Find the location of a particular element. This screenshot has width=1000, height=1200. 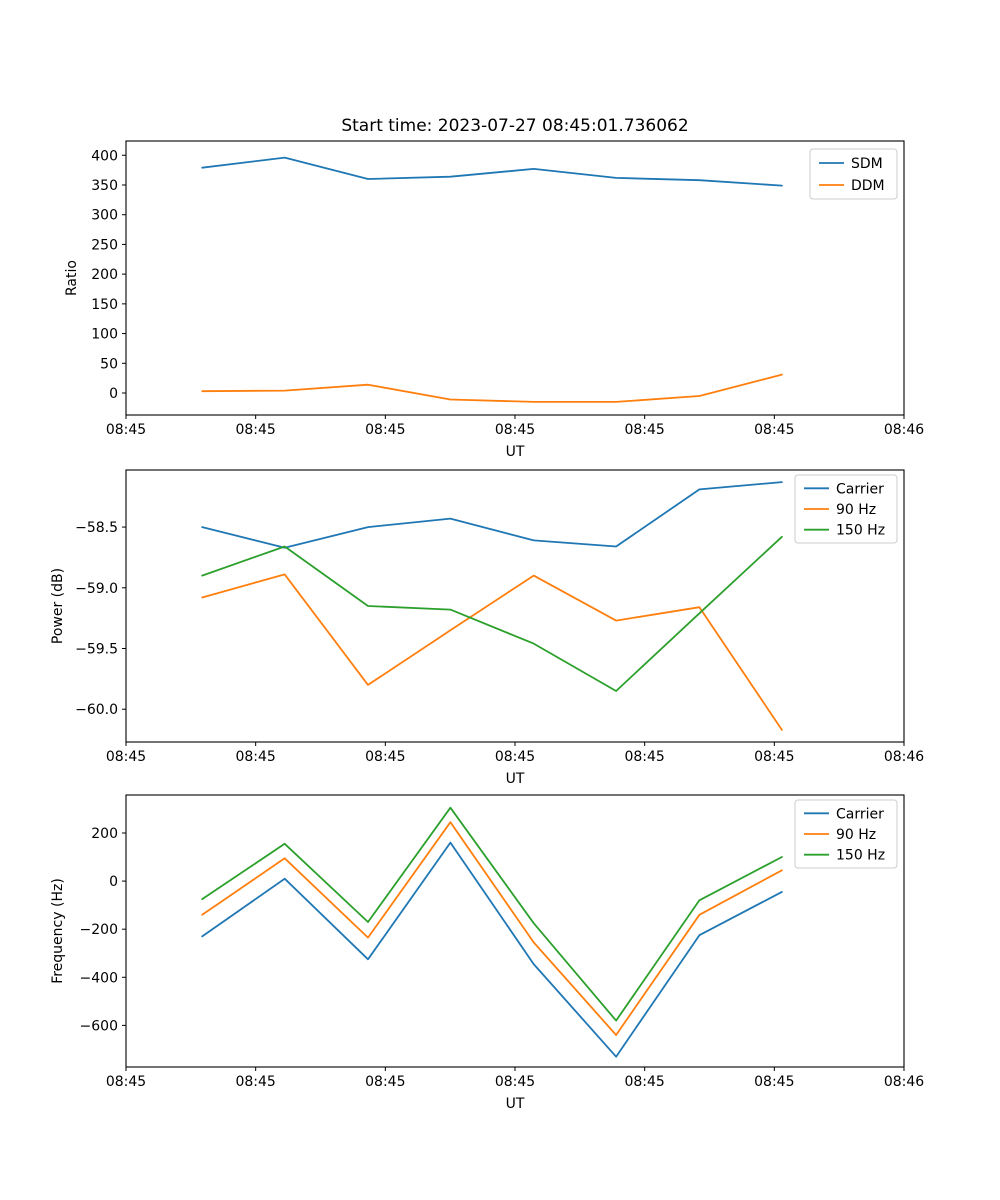

y-tick-label: −59.5 is located at coordinates (96, 650).